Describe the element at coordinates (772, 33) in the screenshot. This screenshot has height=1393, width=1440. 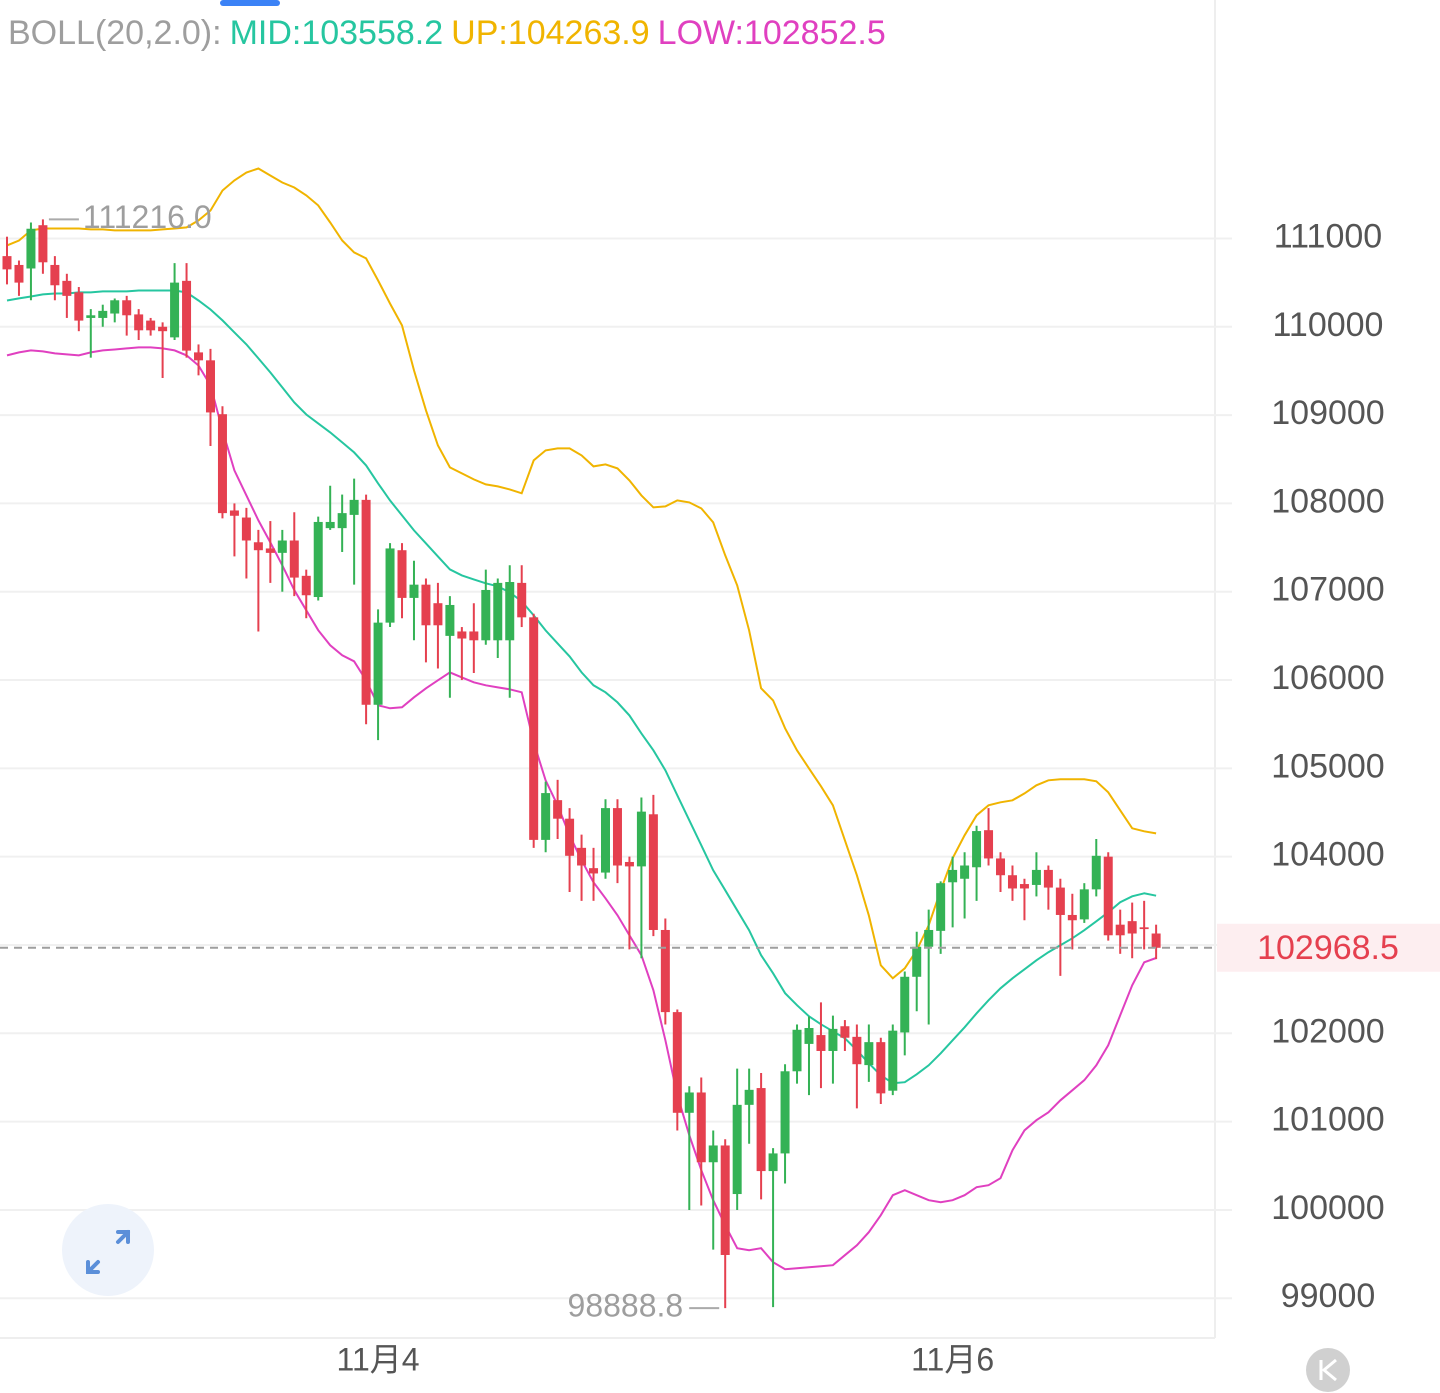
I see `legend-item: LOW:102852.5` at that location.